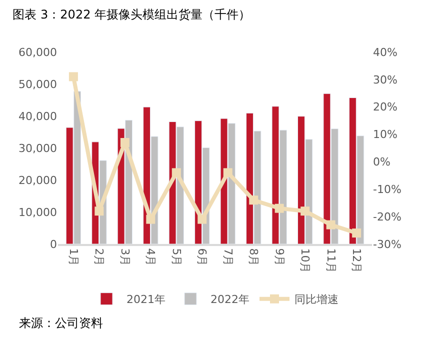 The height and width of the screenshot is (339, 424). I want to click on y-tick-label: 50,000, so click(37, 84).